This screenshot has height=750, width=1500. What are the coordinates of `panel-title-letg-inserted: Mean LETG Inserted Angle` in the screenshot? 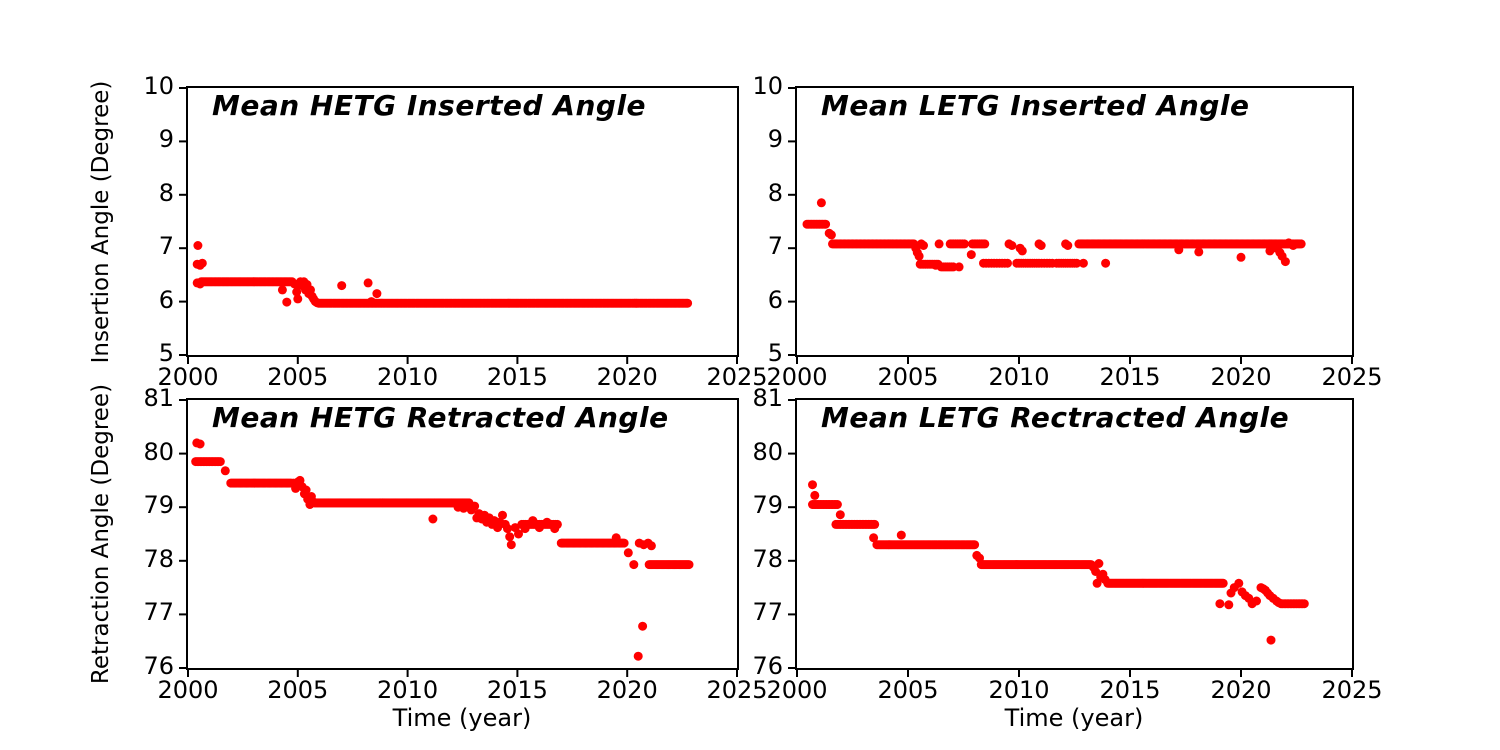 It's located at (1035, 105).